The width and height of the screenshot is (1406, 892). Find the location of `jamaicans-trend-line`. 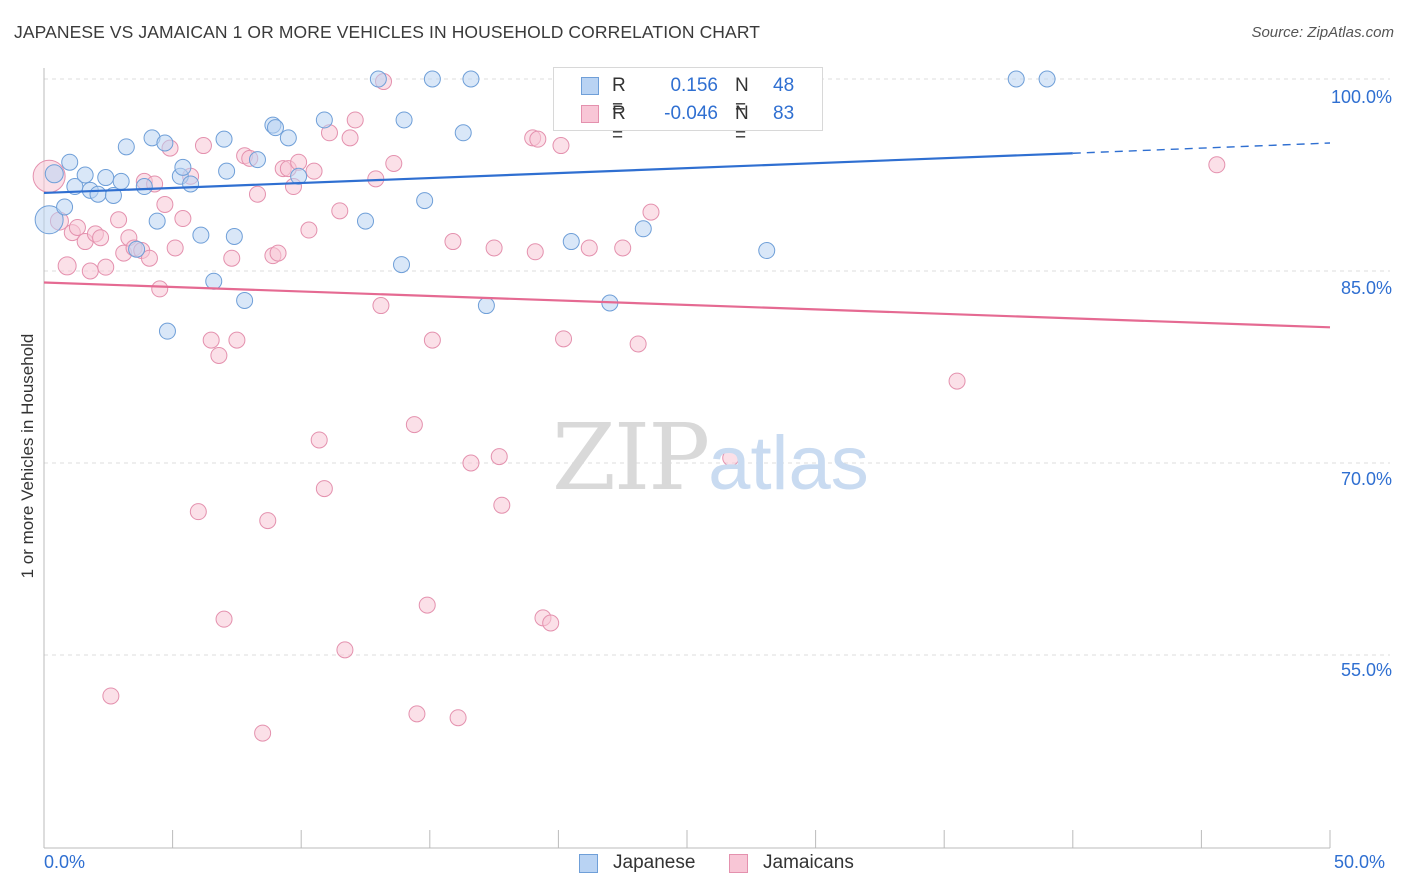

jamaicans-trend-line is located at coordinates (687, 305).